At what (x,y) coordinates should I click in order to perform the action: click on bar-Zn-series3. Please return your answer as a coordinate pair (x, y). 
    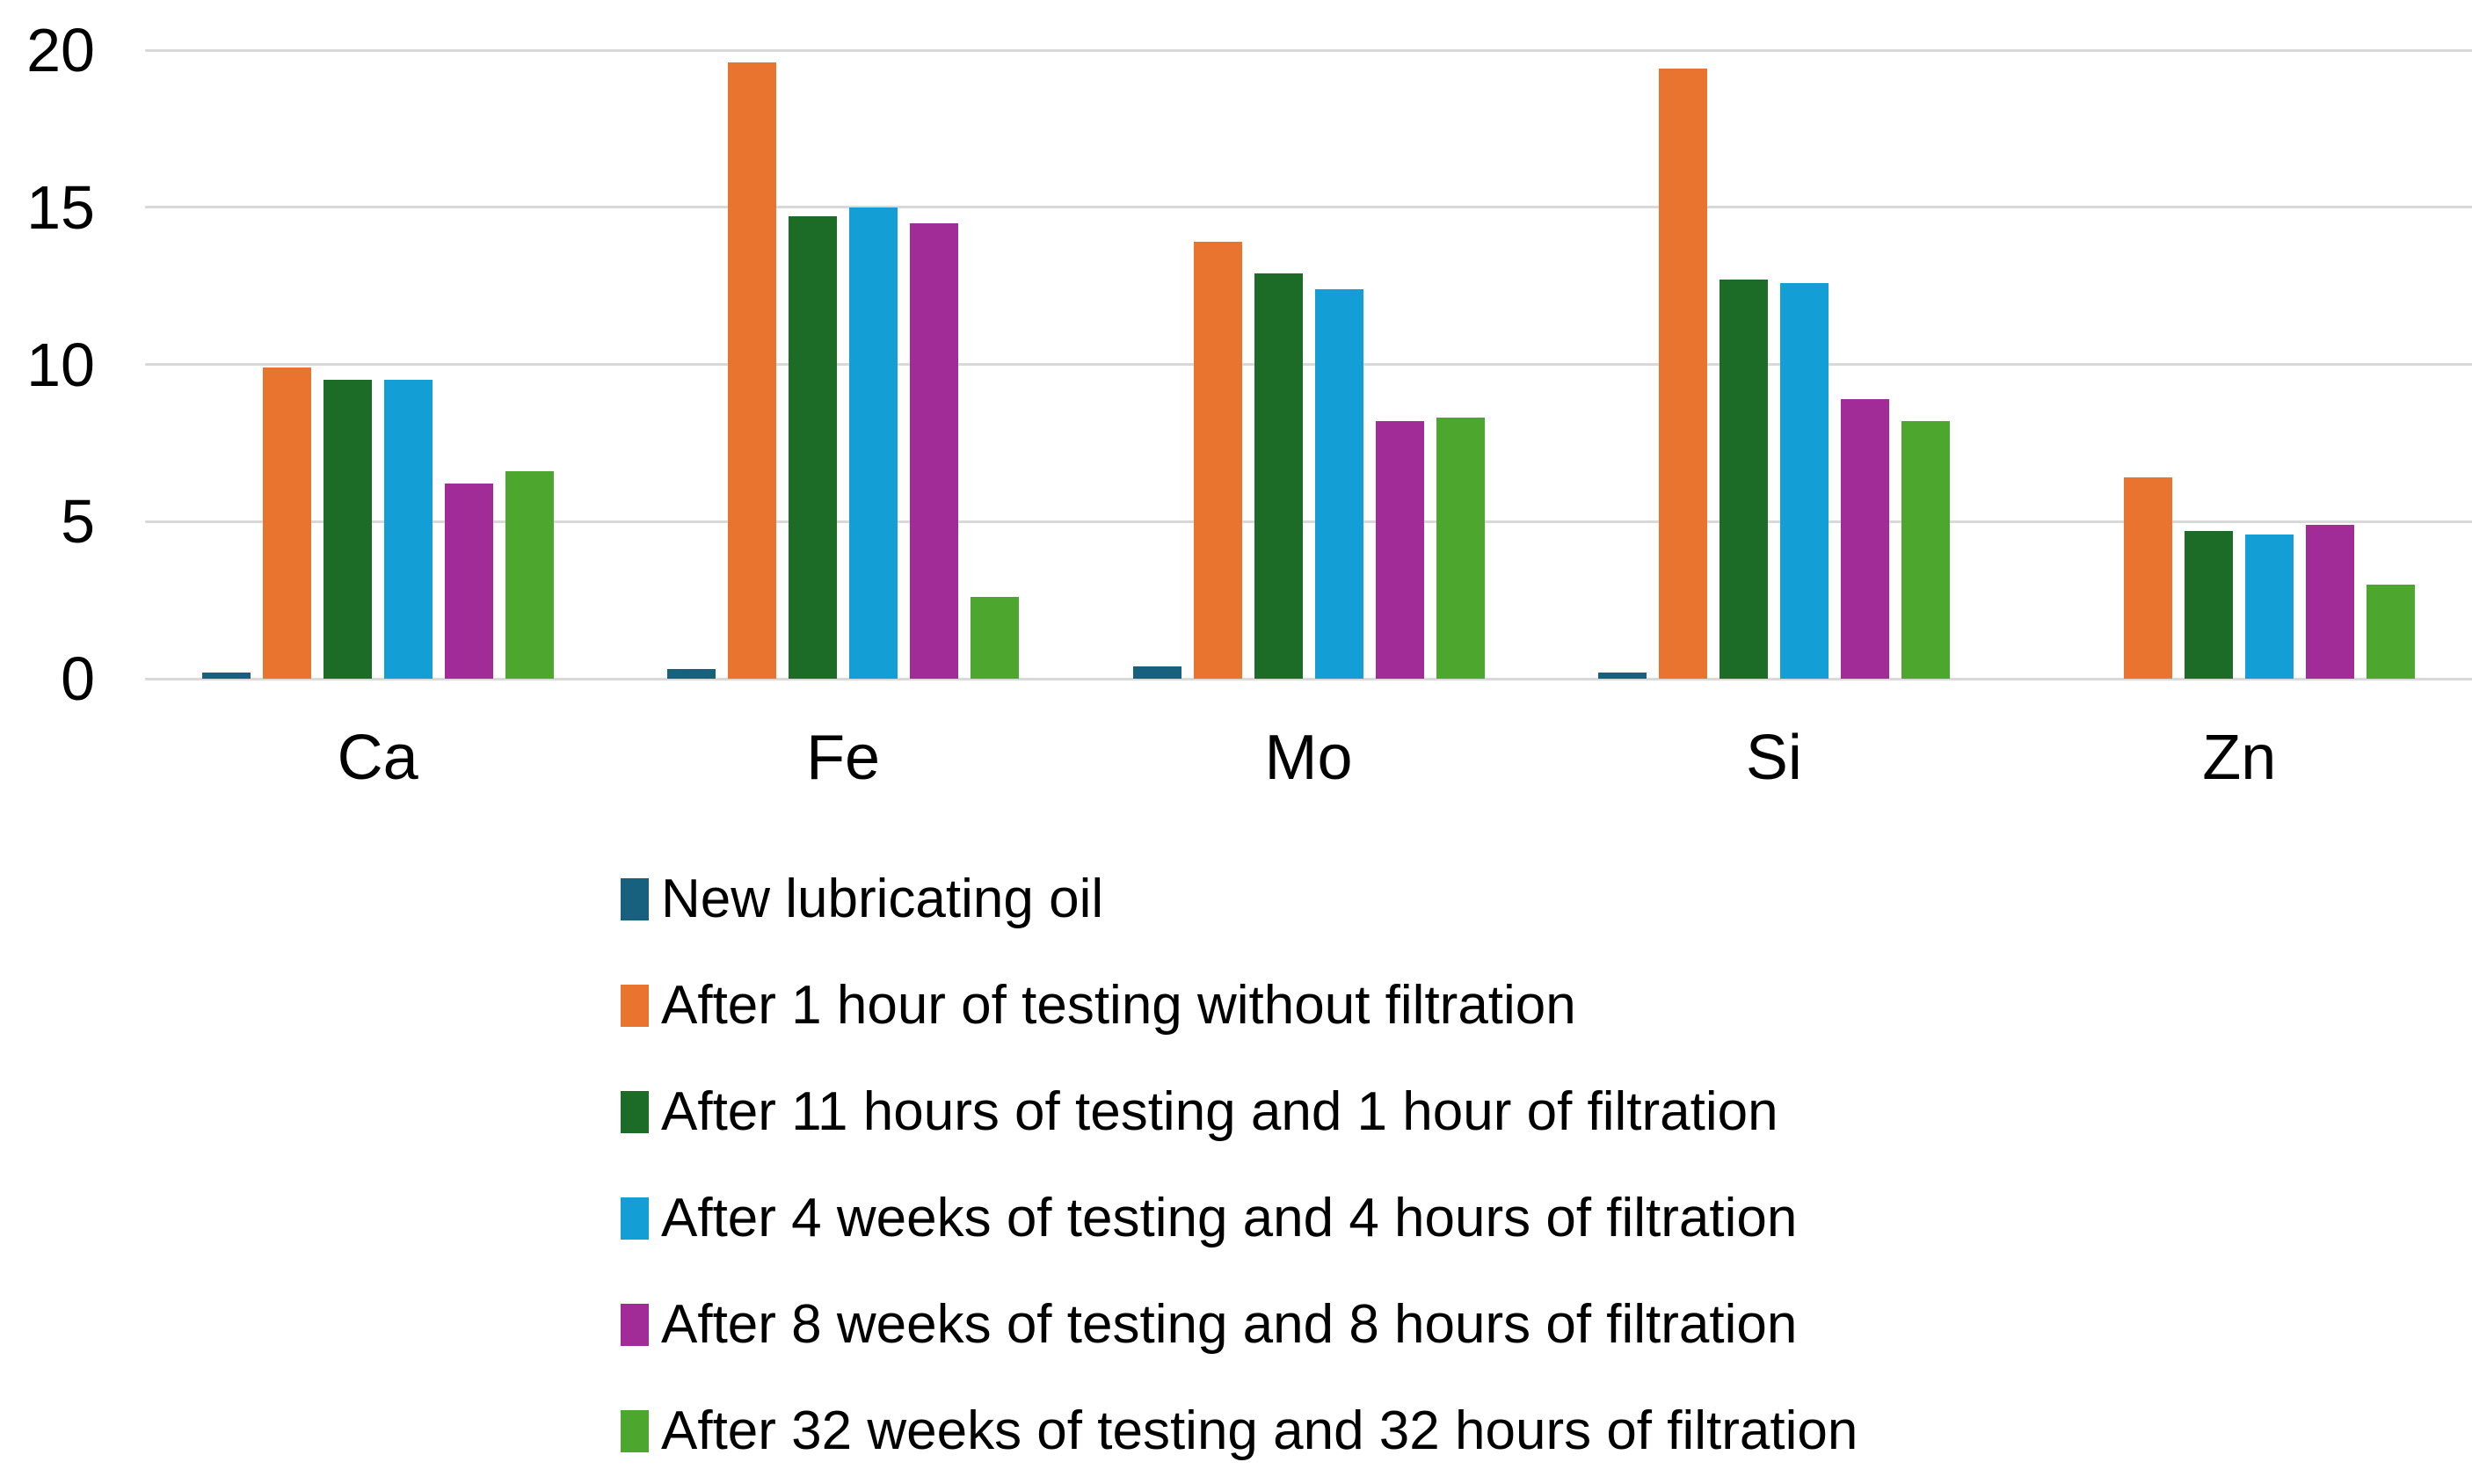
    Looking at the image, I should click on (2209, 605).